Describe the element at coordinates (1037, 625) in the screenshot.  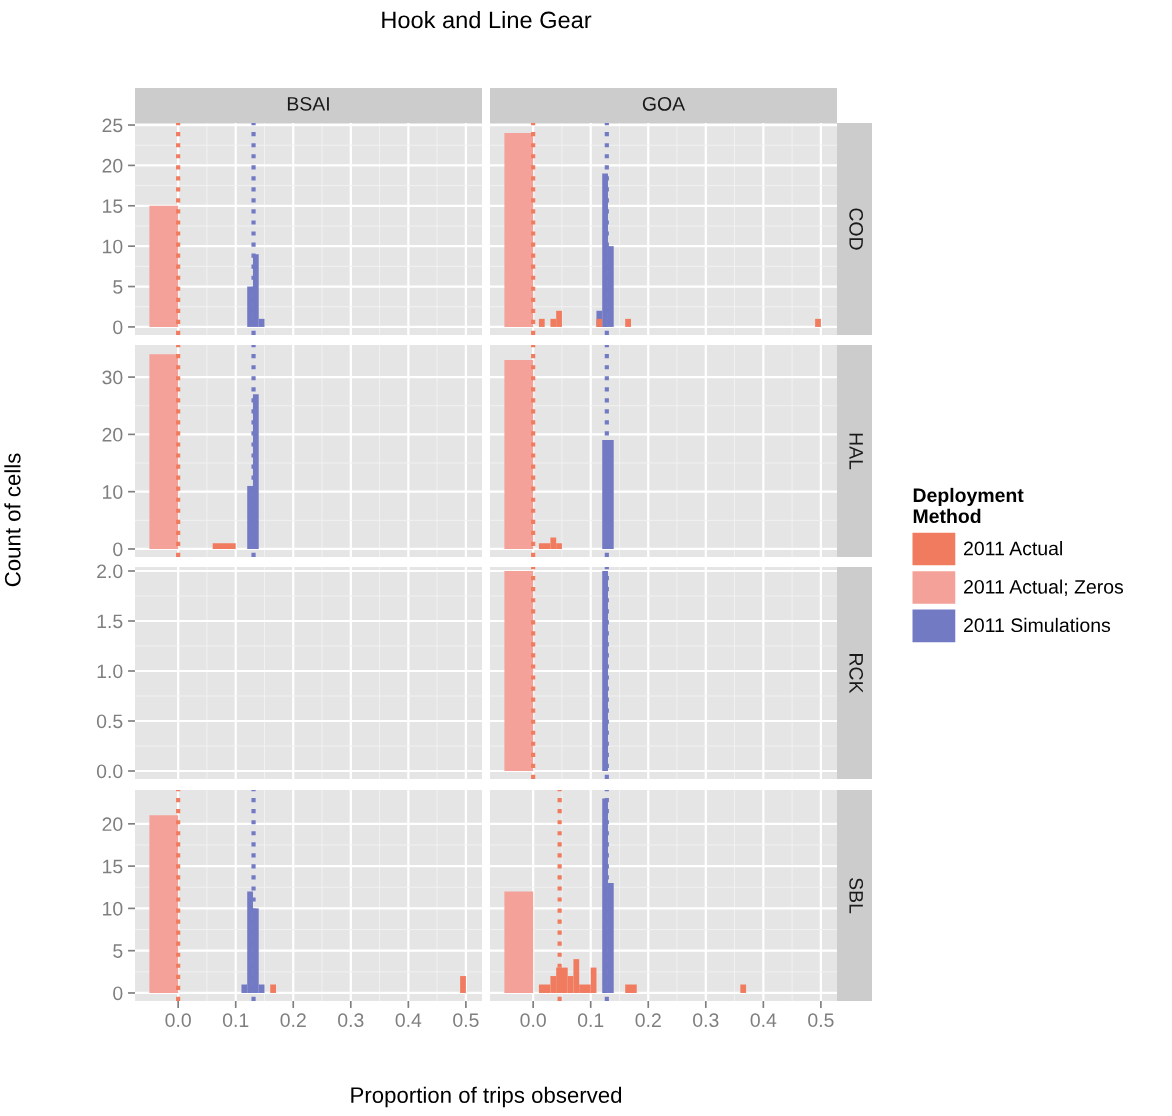
I see `legend-label: 2011 Simulations` at that location.